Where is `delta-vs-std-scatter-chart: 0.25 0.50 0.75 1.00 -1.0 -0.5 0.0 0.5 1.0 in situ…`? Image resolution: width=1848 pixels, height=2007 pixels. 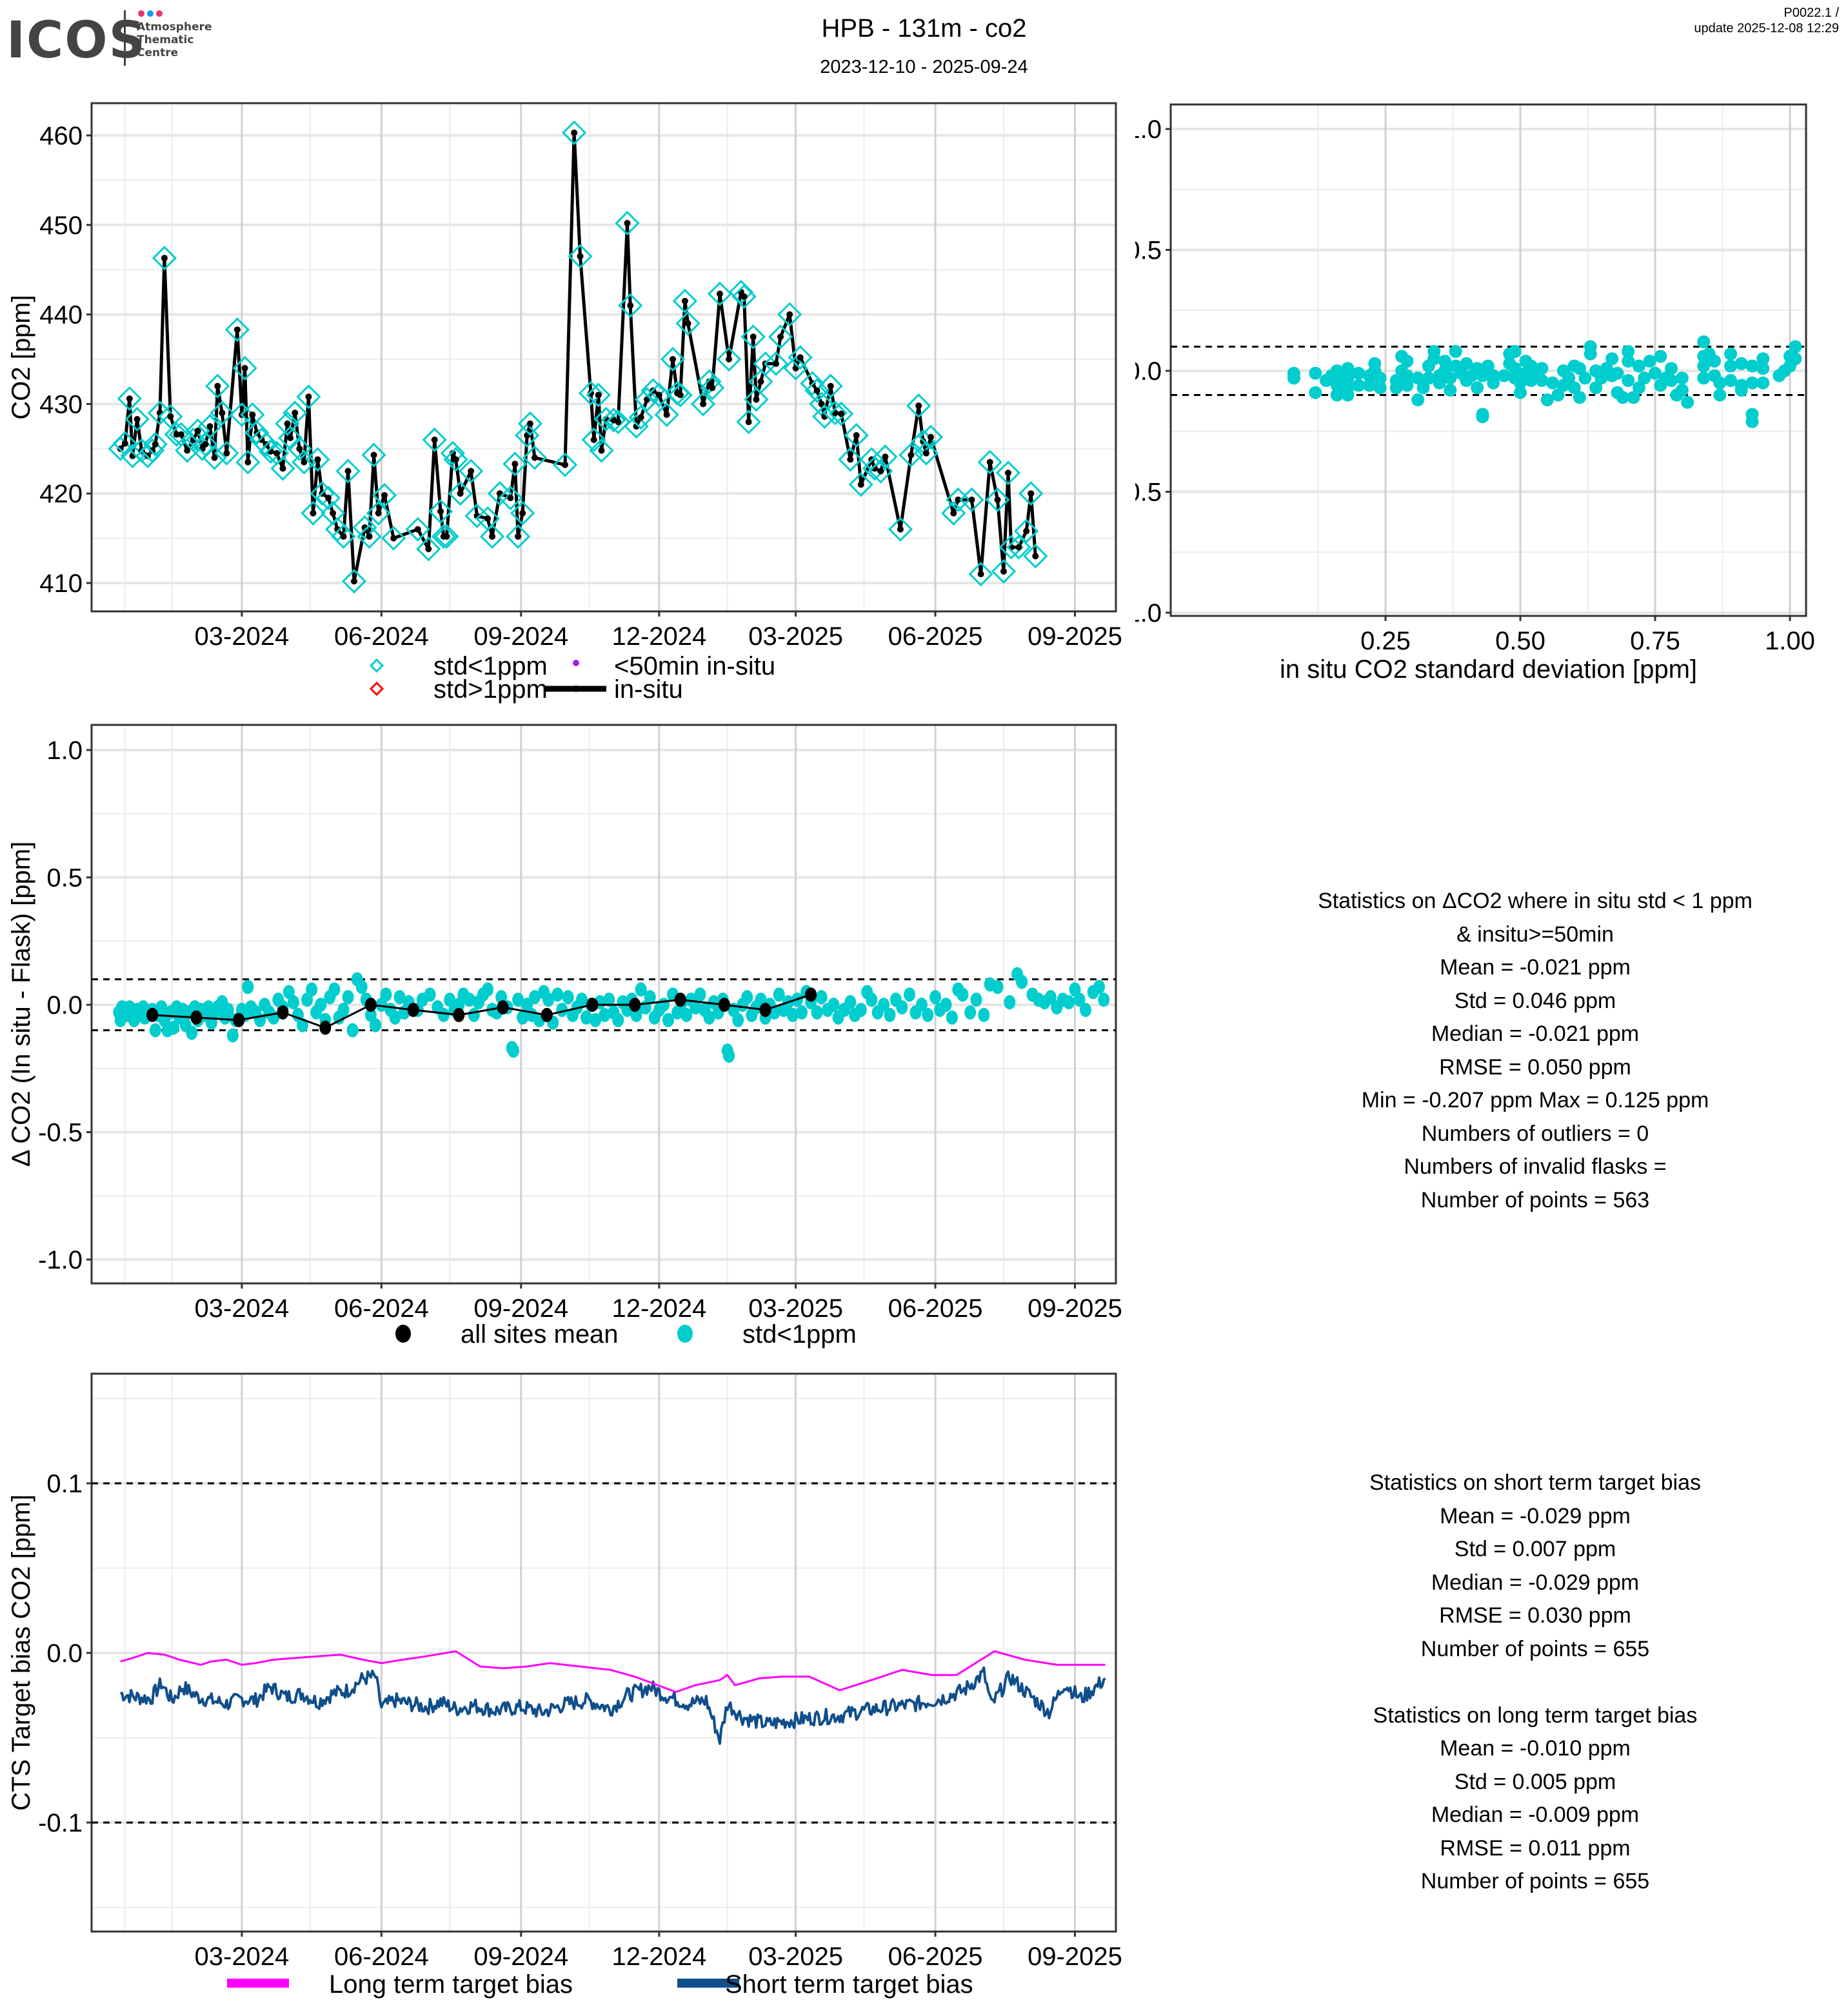 delta-vs-std-scatter-chart: 0.25 0.50 0.75 1.00 -1.0 -0.5 0.0 0.5 1.0 in situ… is located at coordinates (1475, 393).